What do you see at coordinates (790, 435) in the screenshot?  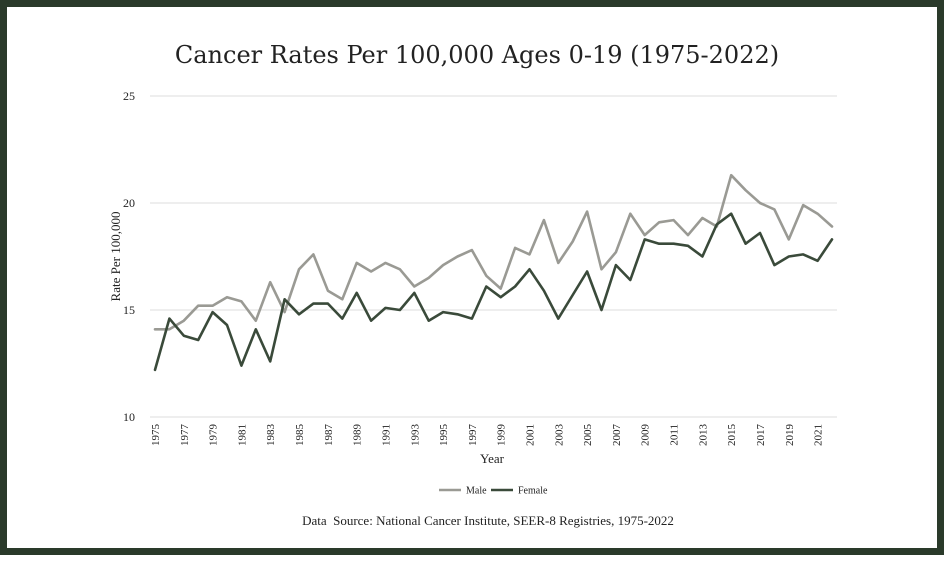 I see `x-tick-label: 2019` at bounding box center [790, 435].